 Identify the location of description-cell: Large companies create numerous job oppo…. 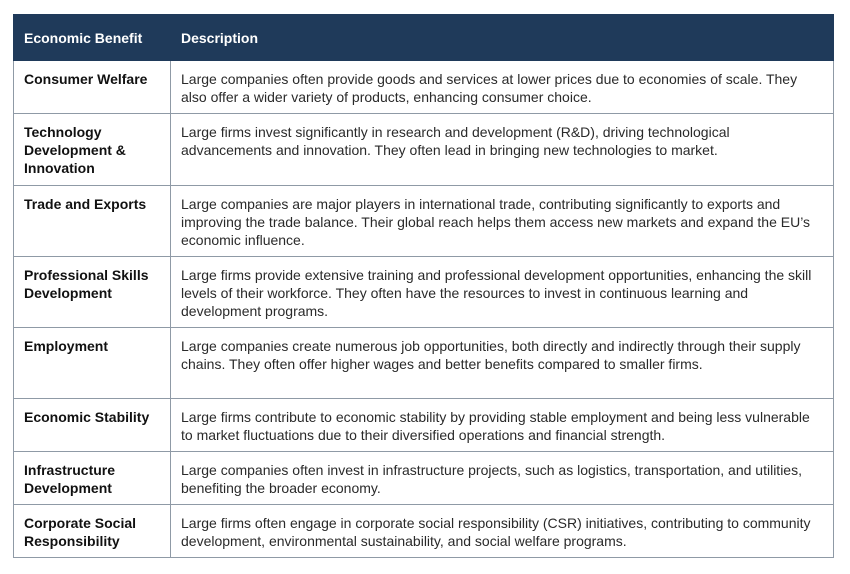
(502, 363).